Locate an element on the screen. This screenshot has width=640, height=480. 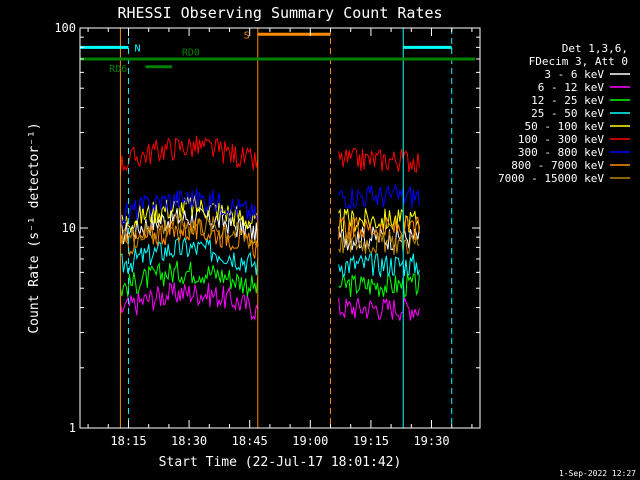
legend-entry-label: 800 - 7000 keV is located at coordinates (557, 165).